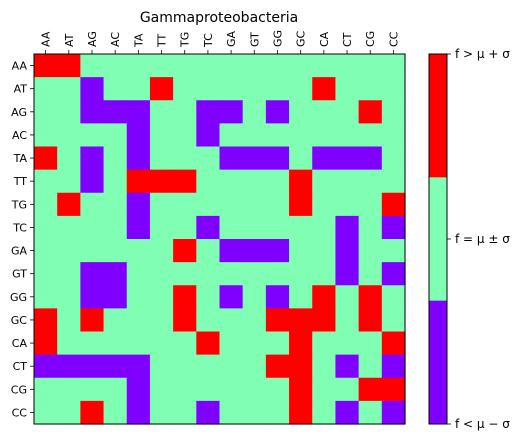  What do you see at coordinates (161, 181) in the screenshot?
I see `heatmap-cell-TT-TT` at bounding box center [161, 181].